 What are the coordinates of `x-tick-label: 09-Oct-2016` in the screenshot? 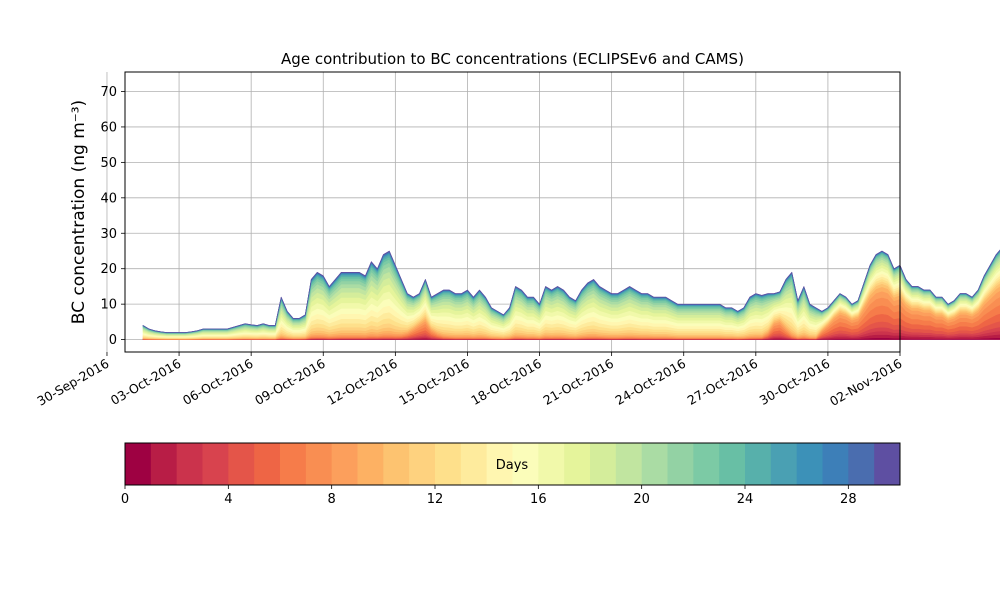 It's located at (290, 382).